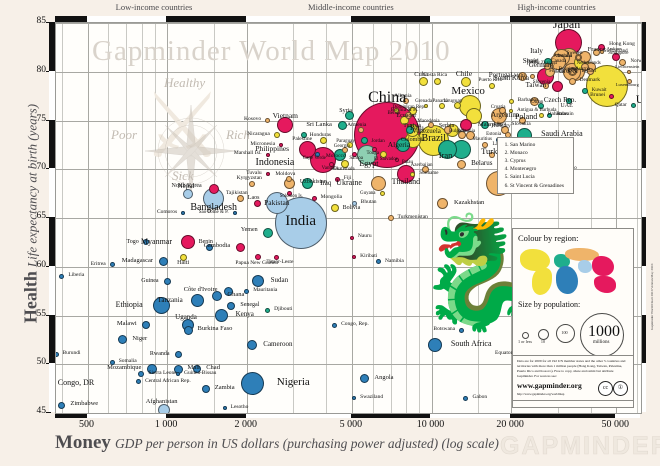 This screenshot has width=660, height=466. What do you see at coordinates (541, 394) in the screenshot?
I see `gapminder-worldmap-url: http://www.gapminder.org/worldmap` at bounding box center [541, 394].